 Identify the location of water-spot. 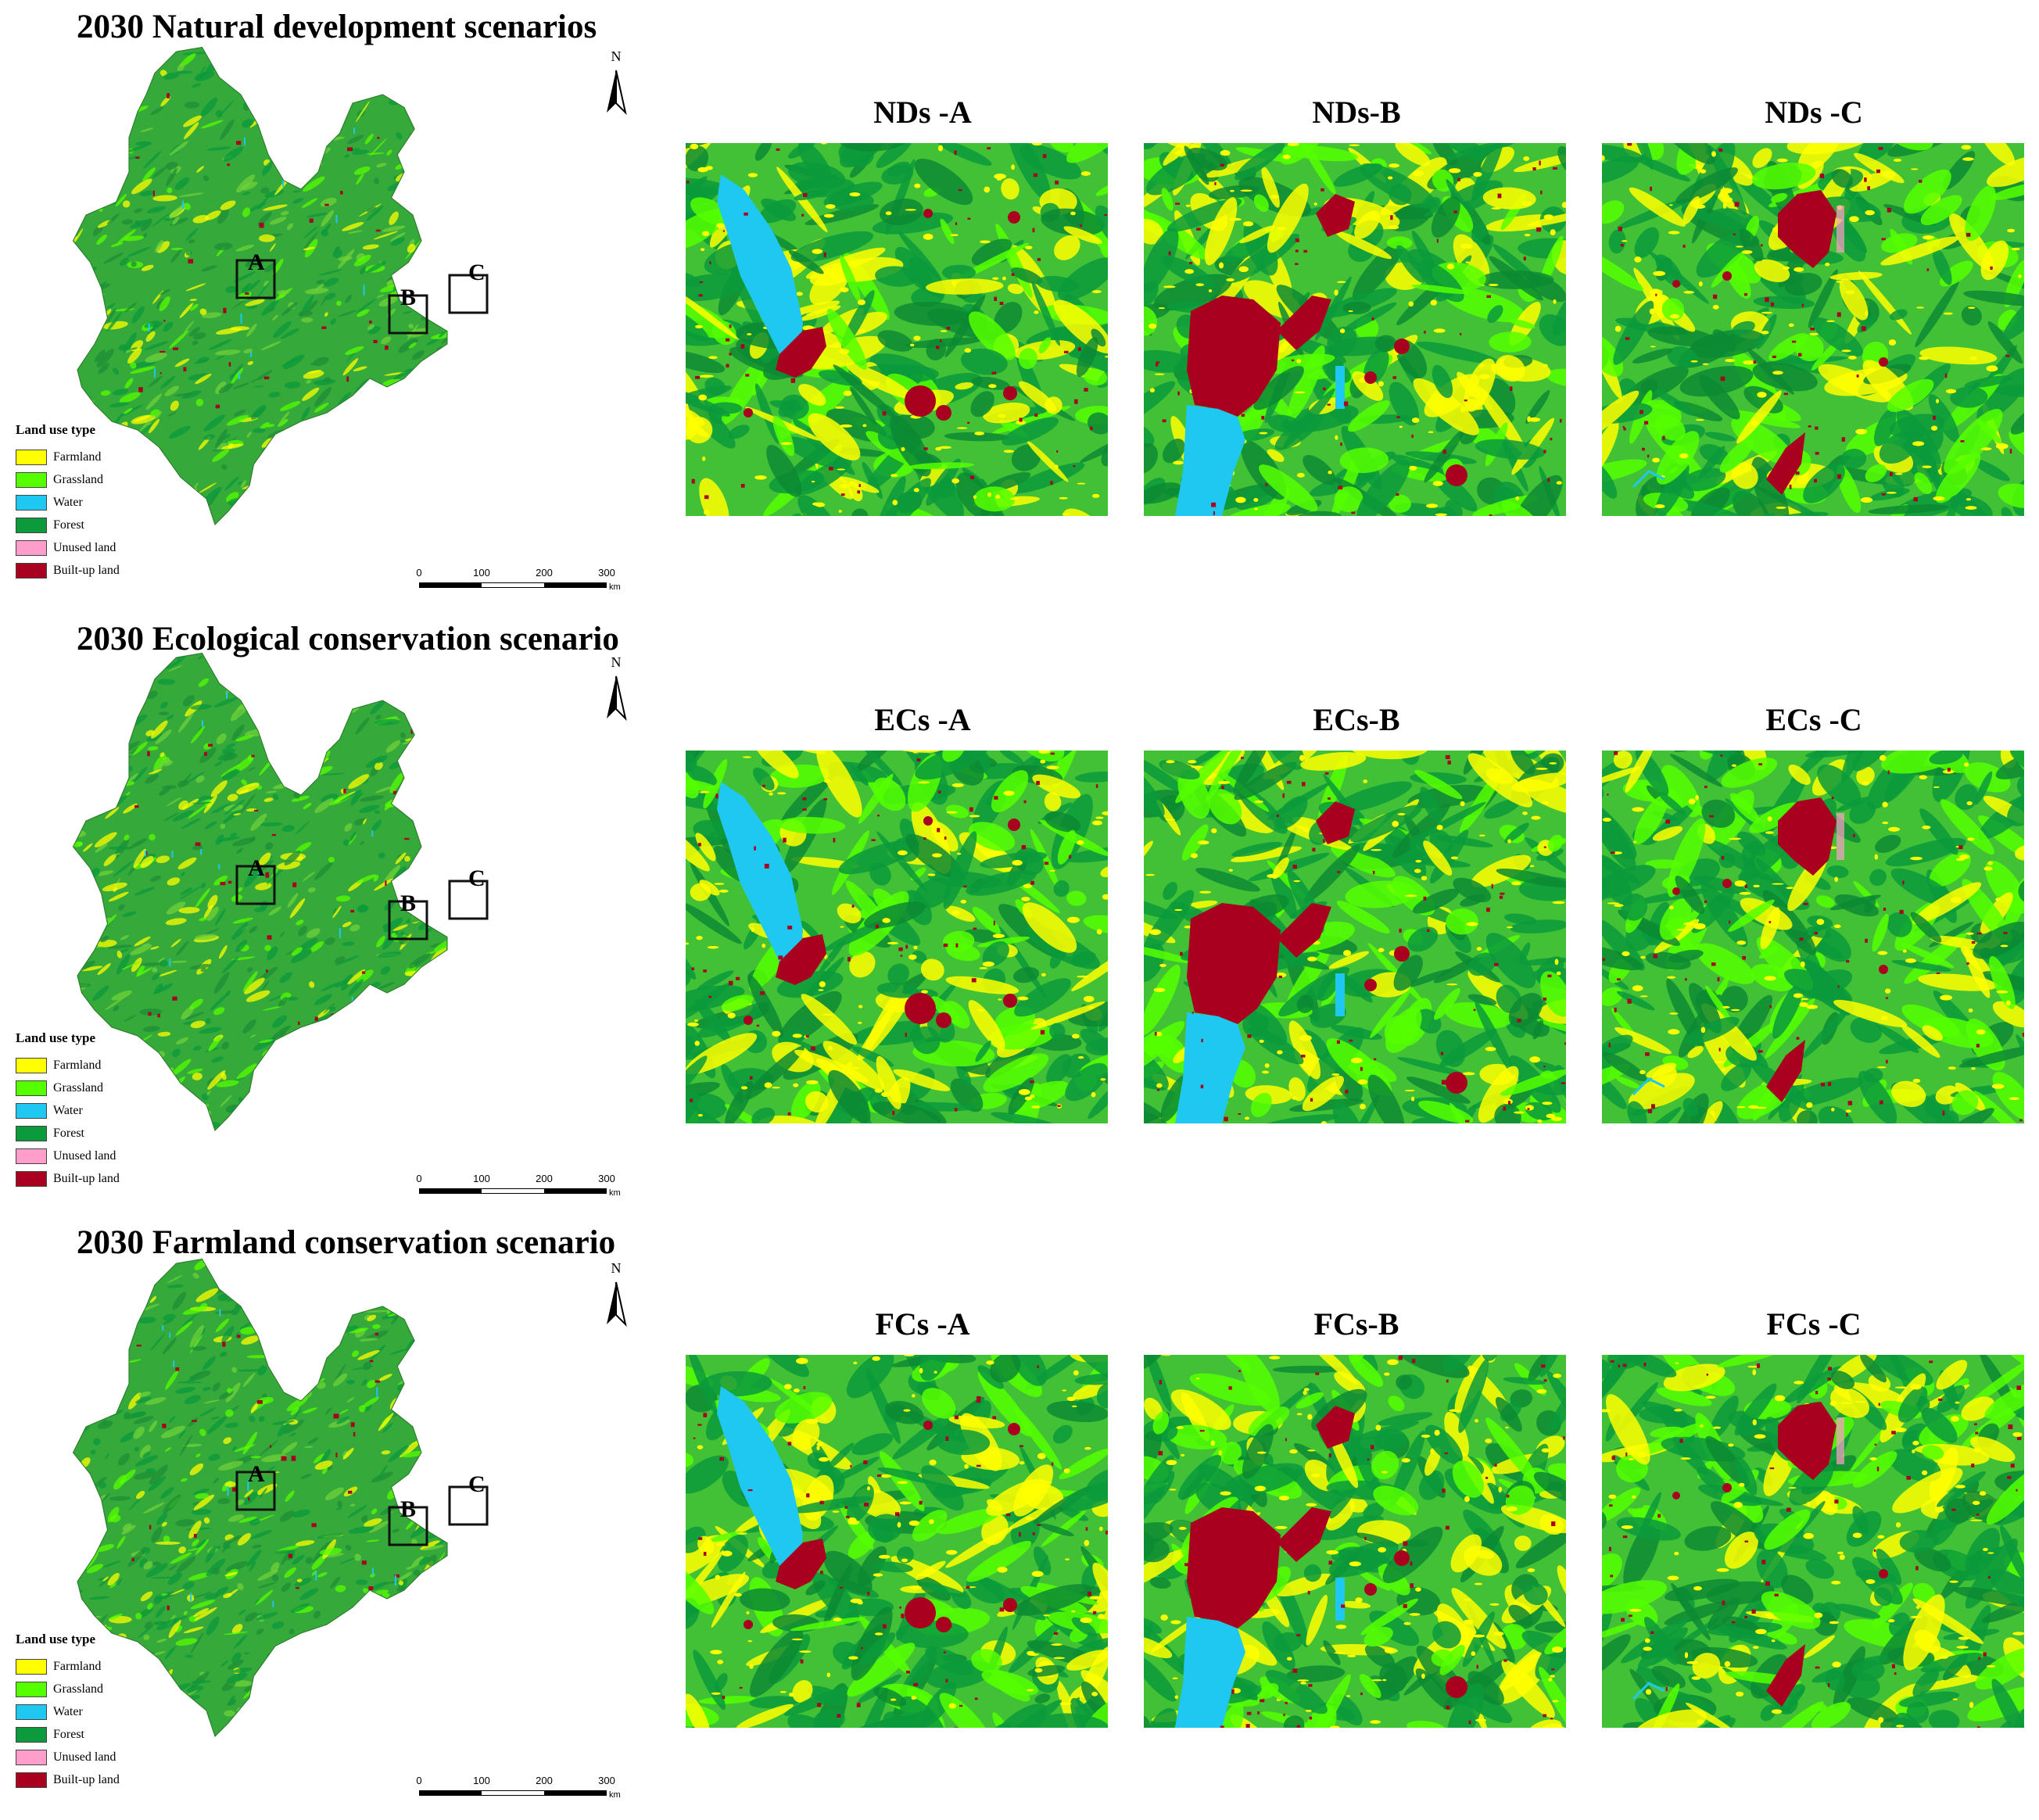
(202, 723).